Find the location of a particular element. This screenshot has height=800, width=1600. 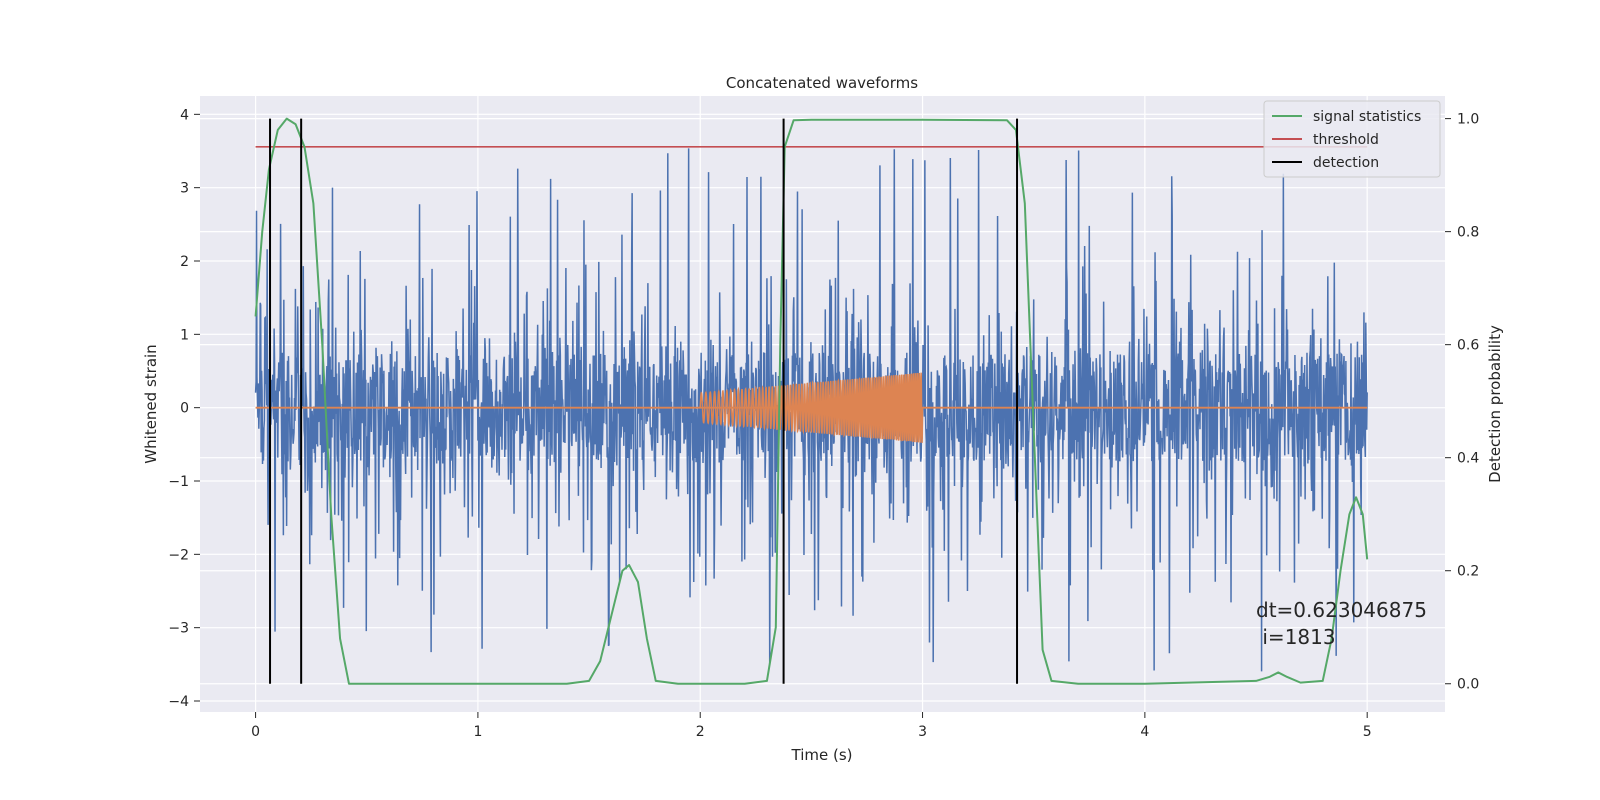

x-tick-label: 2 is located at coordinates (700, 732).